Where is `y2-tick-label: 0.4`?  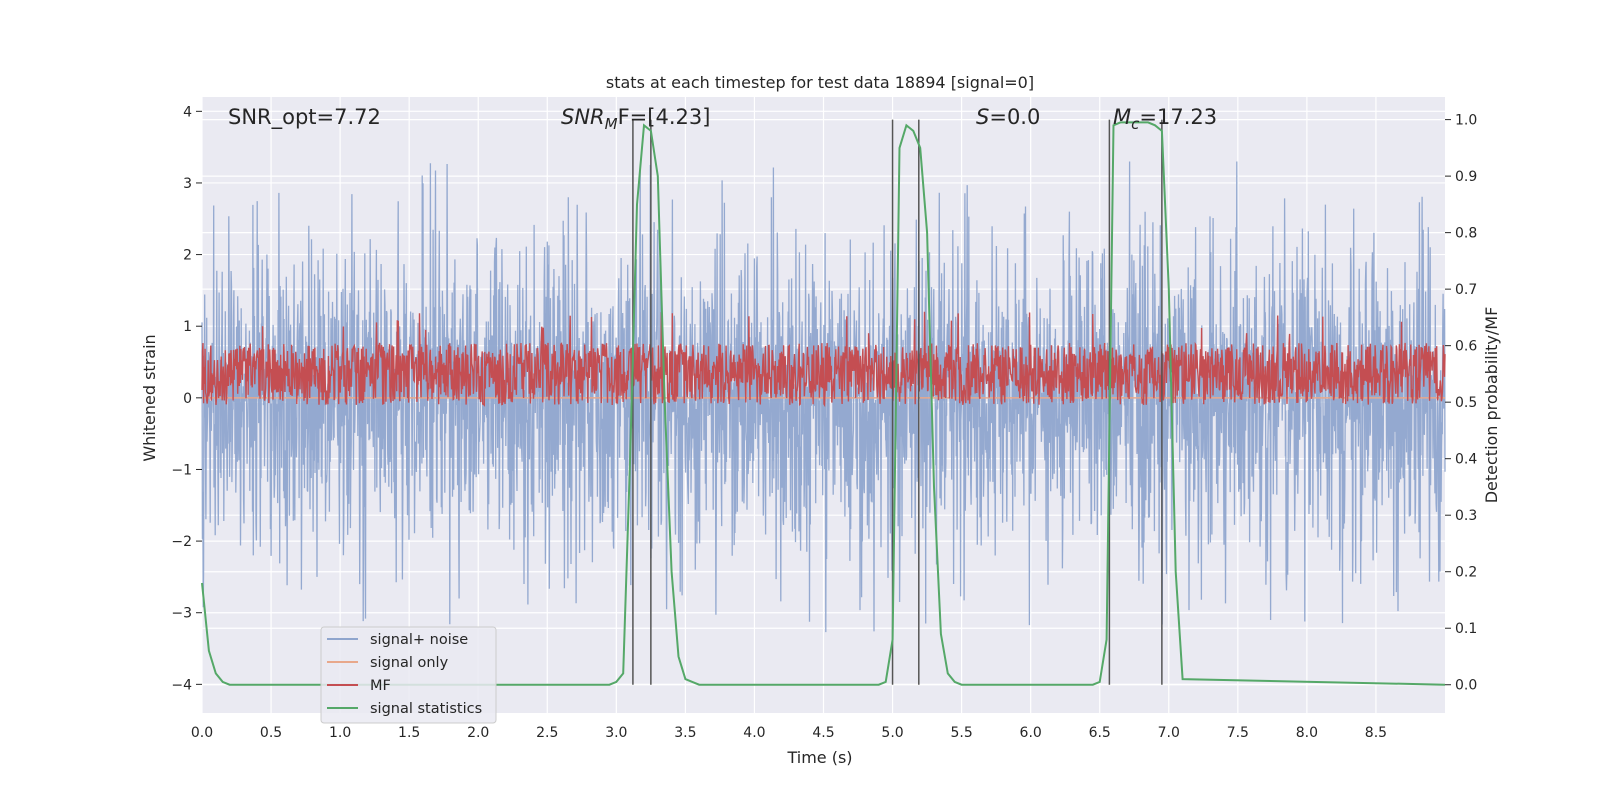 y2-tick-label: 0.4 is located at coordinates (1466, 460).